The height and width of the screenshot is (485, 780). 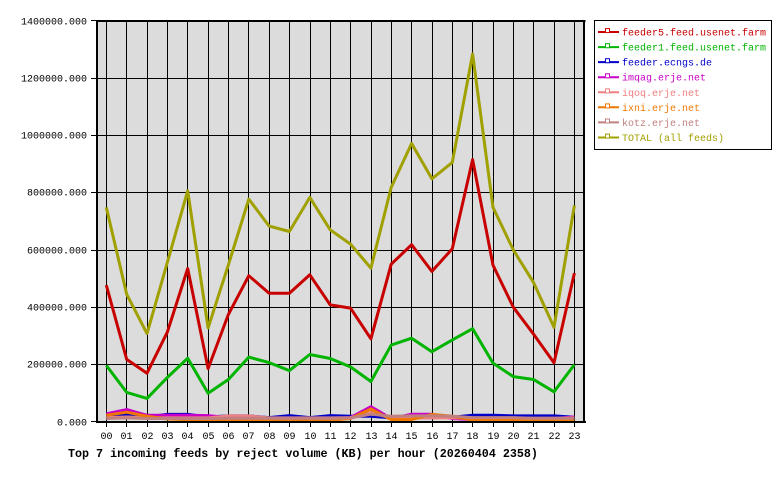 I want to click on svg-text: 01, so click(x=126, y=437).